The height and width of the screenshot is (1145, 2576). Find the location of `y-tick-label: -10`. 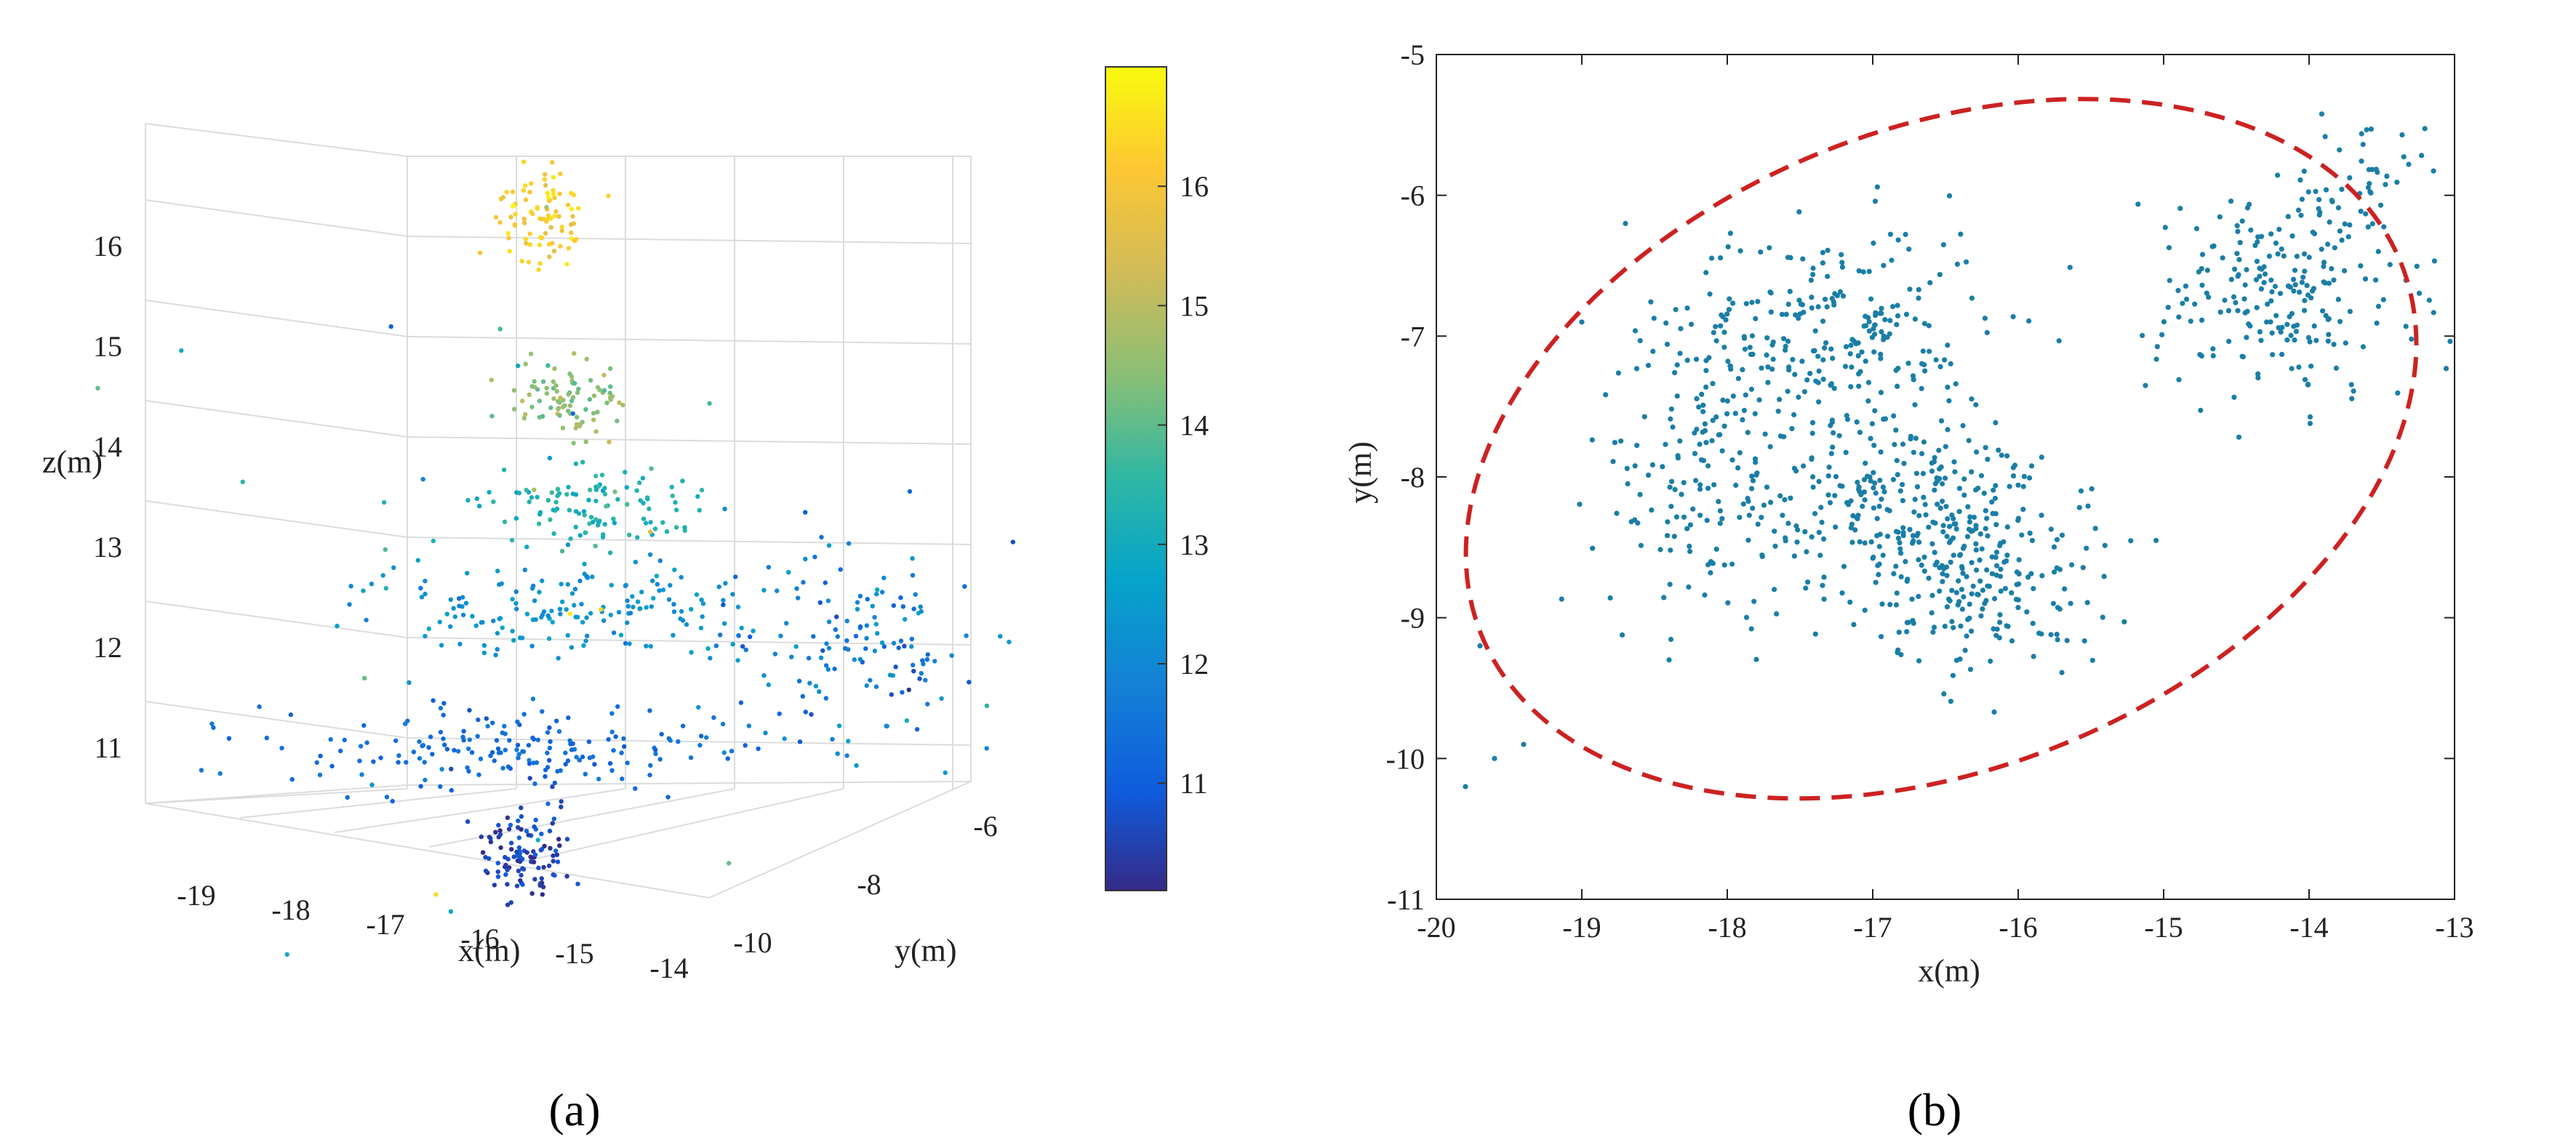

y-tick-label: -10 is located at coordinates (752, 942).